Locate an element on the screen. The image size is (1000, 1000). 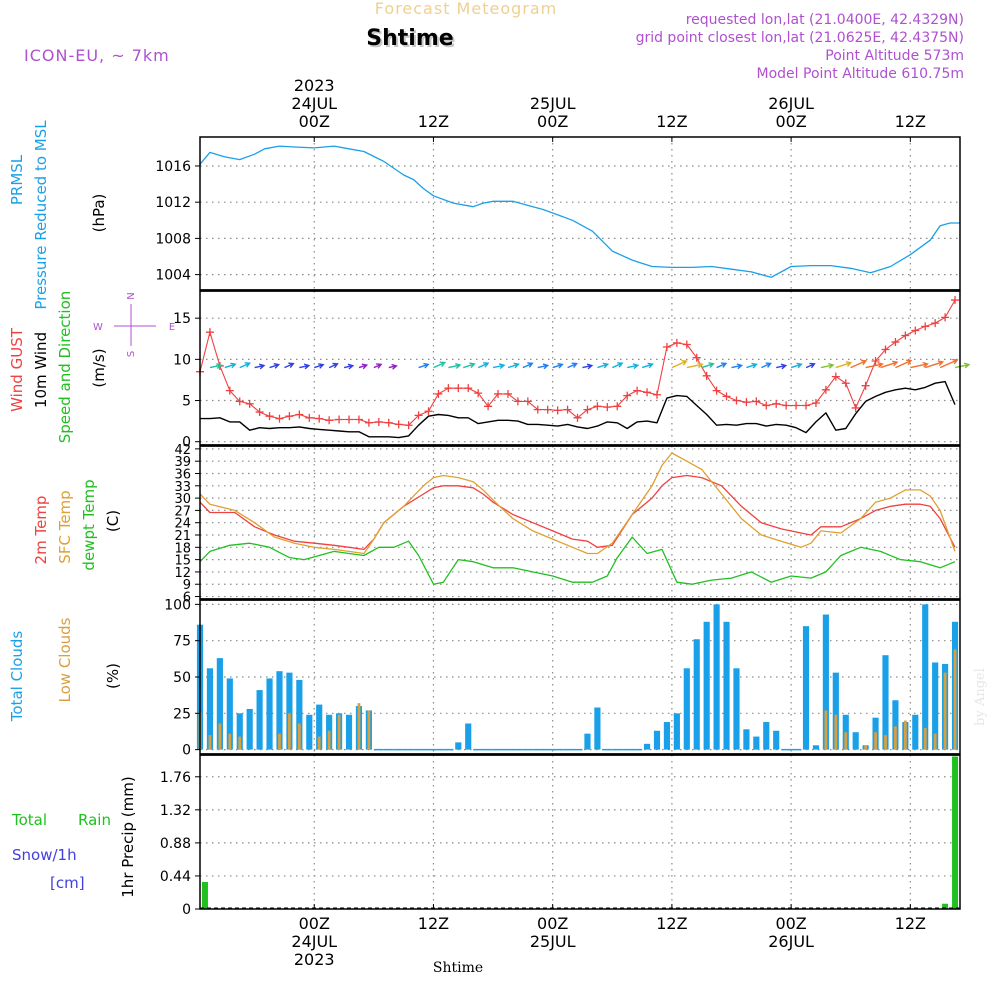
y-tick-label: 36 is located at coordinates (182, 474).